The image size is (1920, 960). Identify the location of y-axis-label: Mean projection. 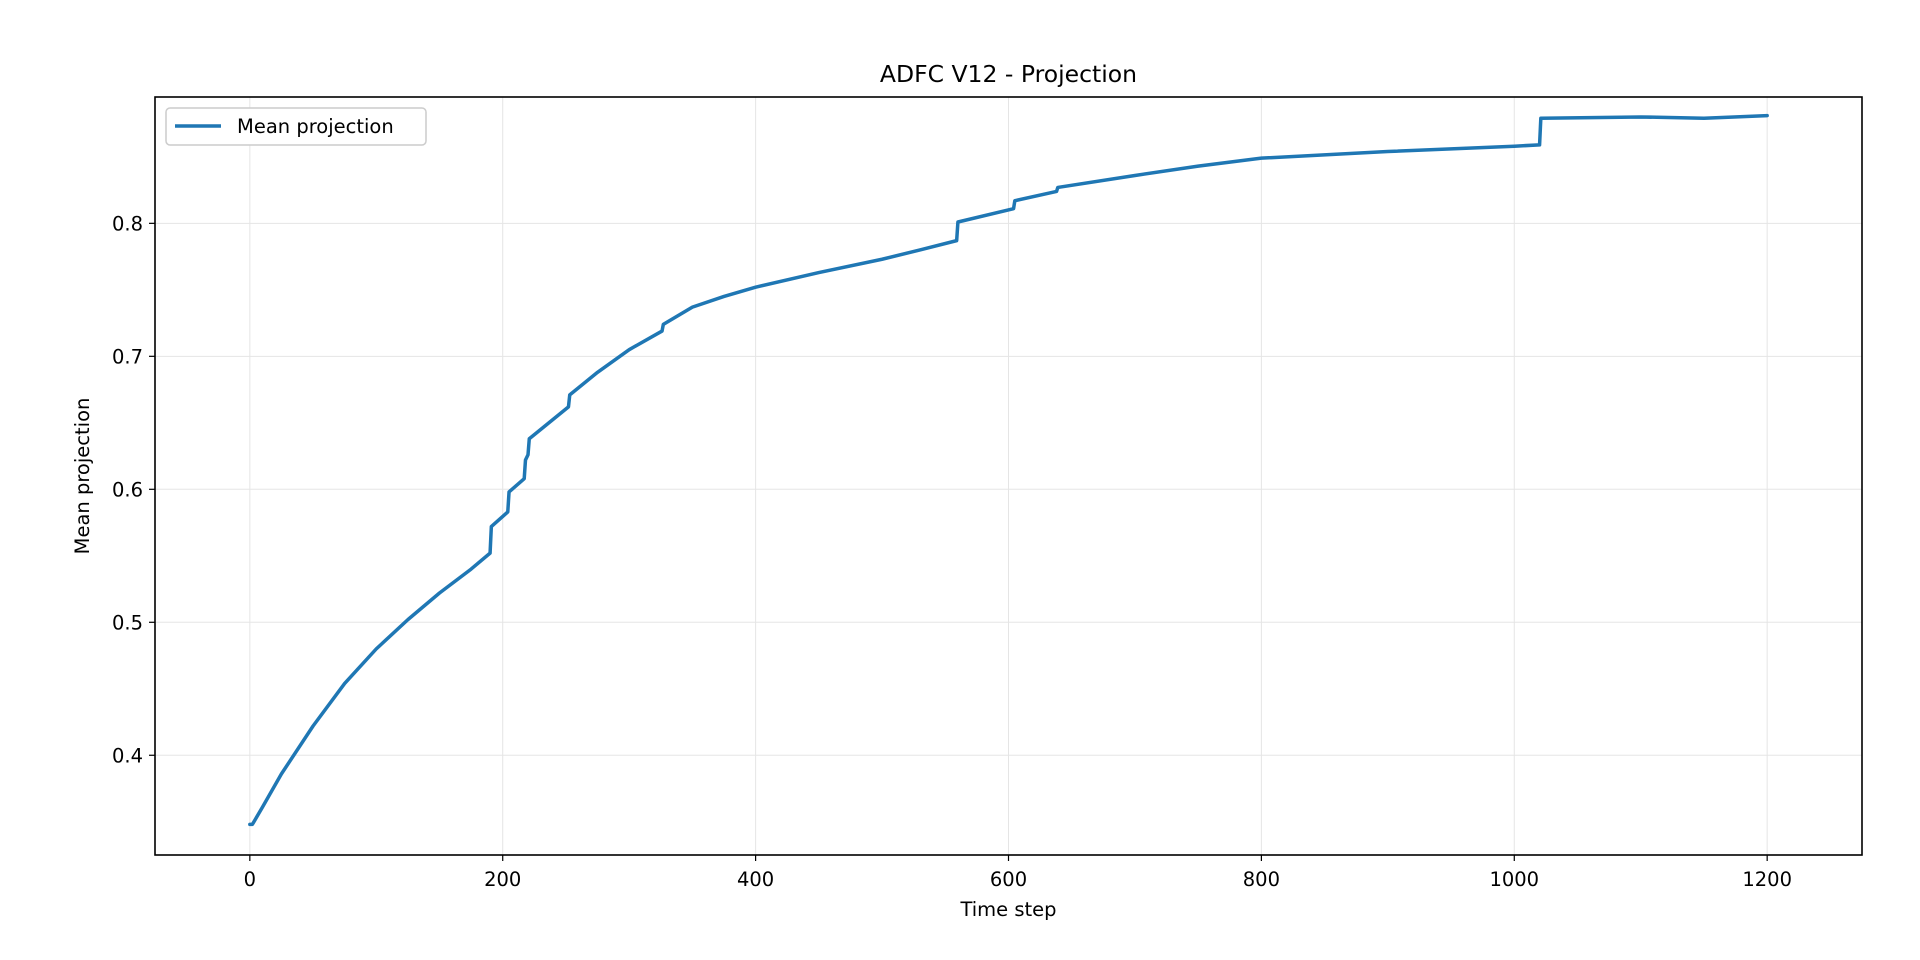
(82, 476).